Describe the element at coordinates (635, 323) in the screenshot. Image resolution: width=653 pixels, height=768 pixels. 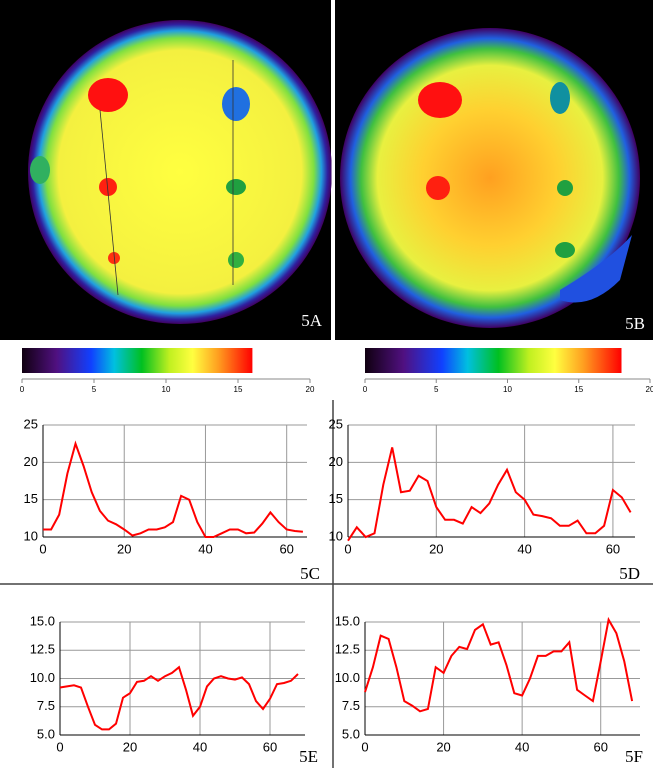
I see `panel-label: 5B` at that location.